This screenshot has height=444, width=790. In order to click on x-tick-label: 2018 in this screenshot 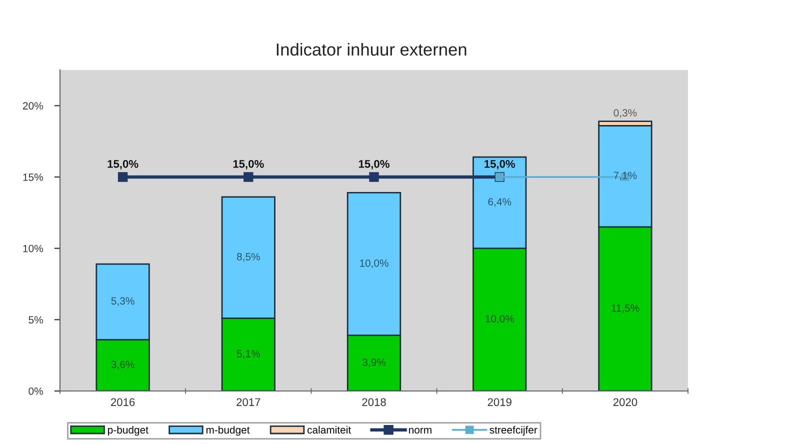, I will do `click(374, 402)`.